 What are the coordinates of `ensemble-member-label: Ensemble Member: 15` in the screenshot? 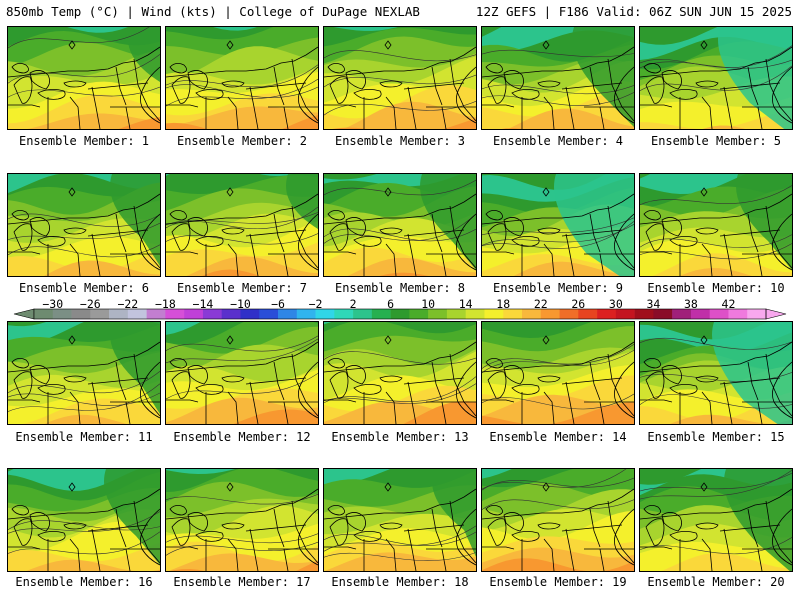 It's located at (716, 437).